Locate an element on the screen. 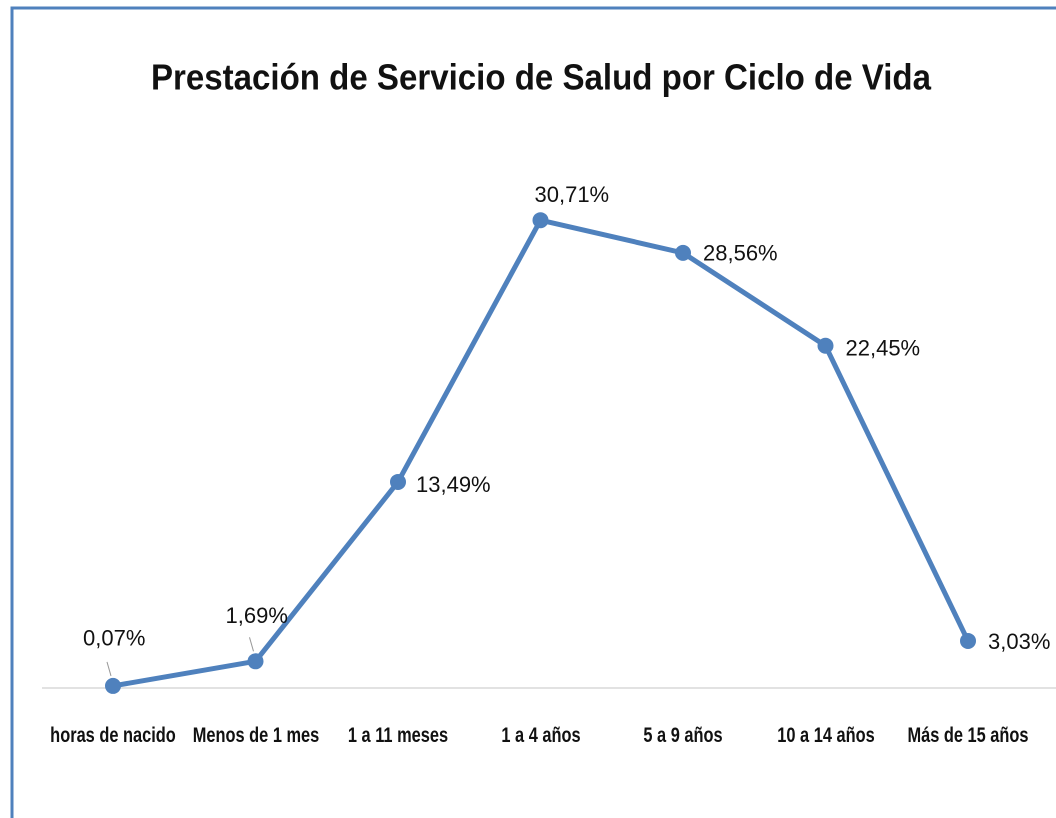 This screenshot has height=818, width=1056. x-tick-label: Menos de 1 mes is located at coordinates (255, 735).